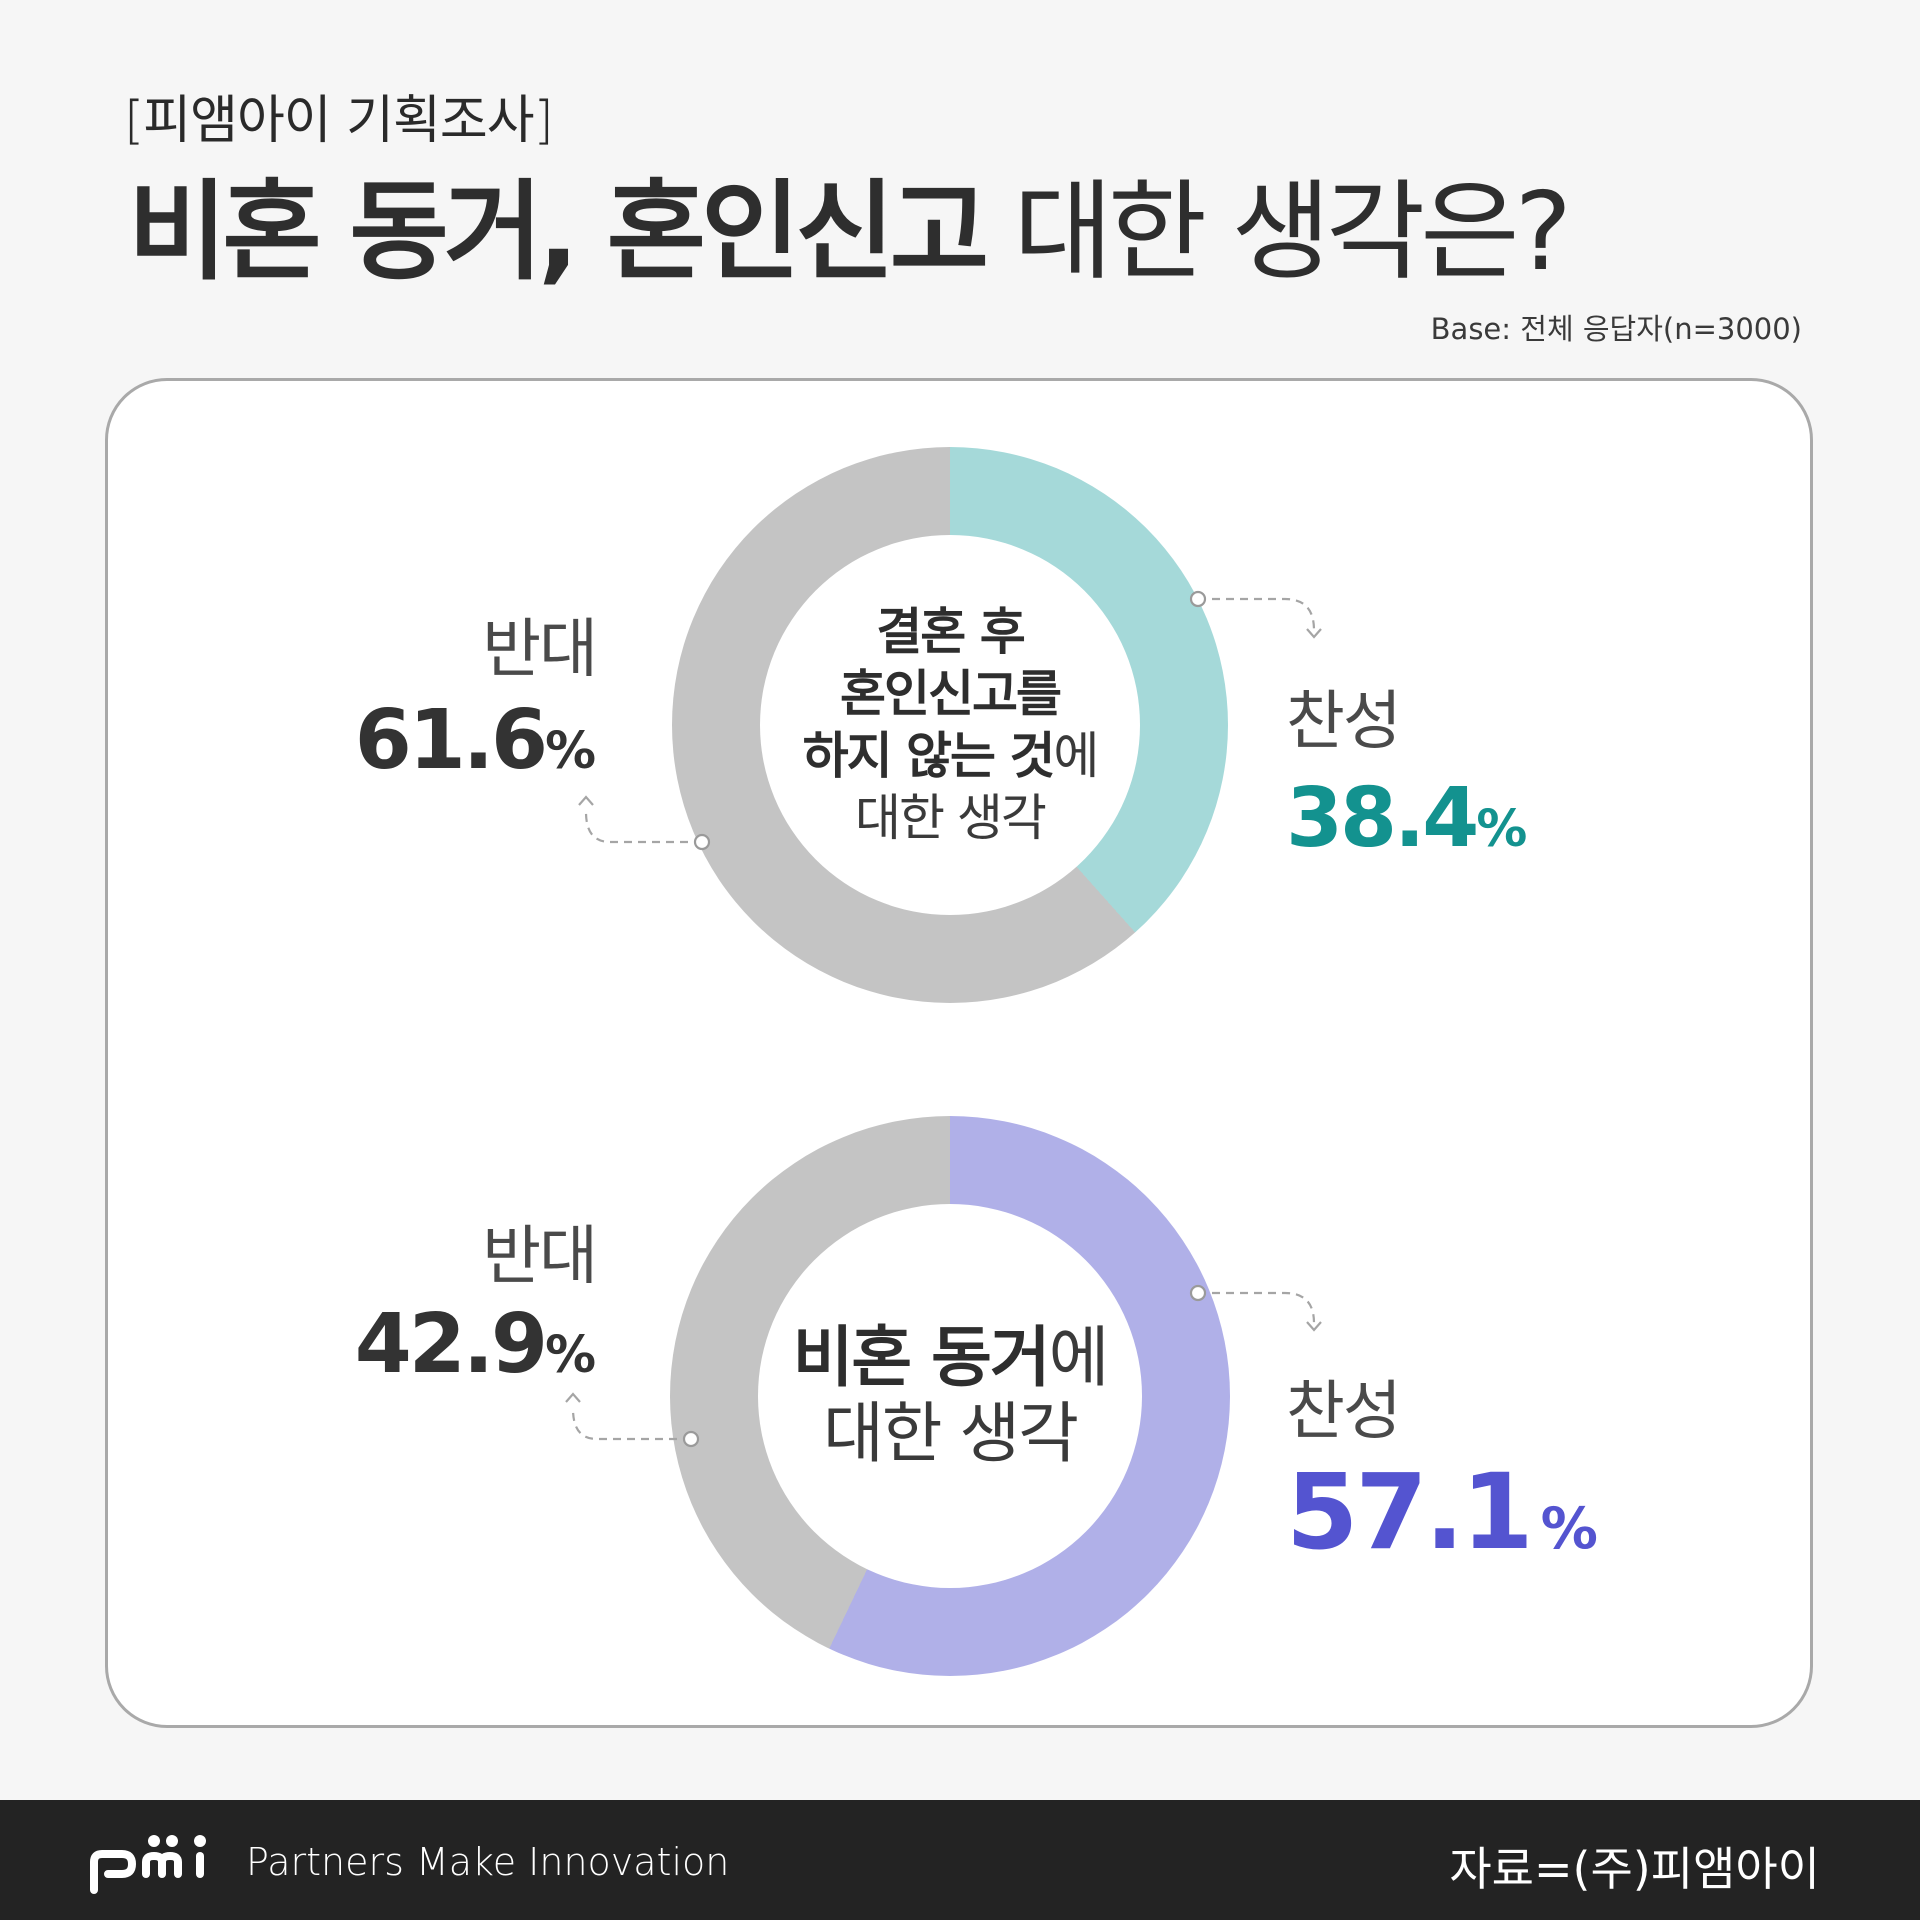  Describe the element at coordinates (921, 1357) in the screenshot. I see `center-line: 비혼 동거` at that location.